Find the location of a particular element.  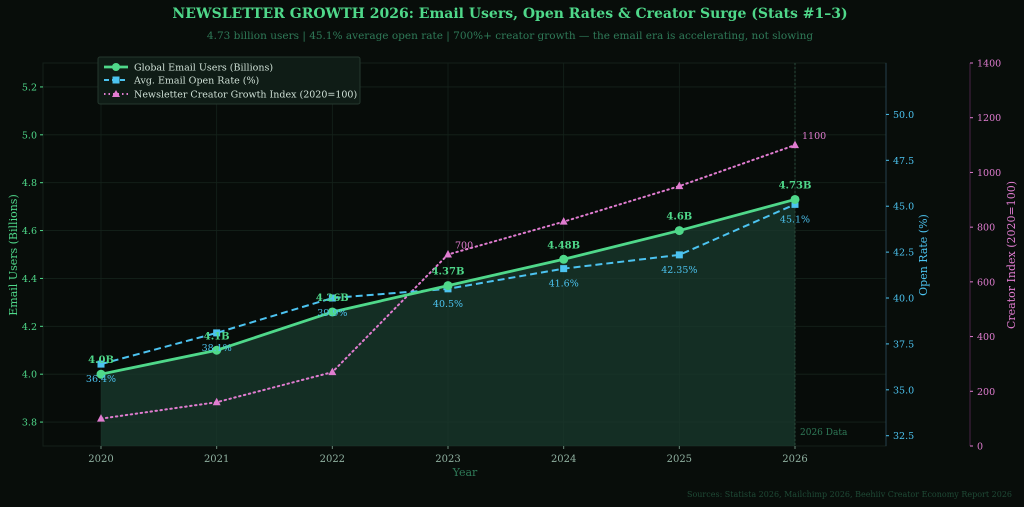

right-axis-2-tick-label: 1400 is located at coordinates (989, 64).